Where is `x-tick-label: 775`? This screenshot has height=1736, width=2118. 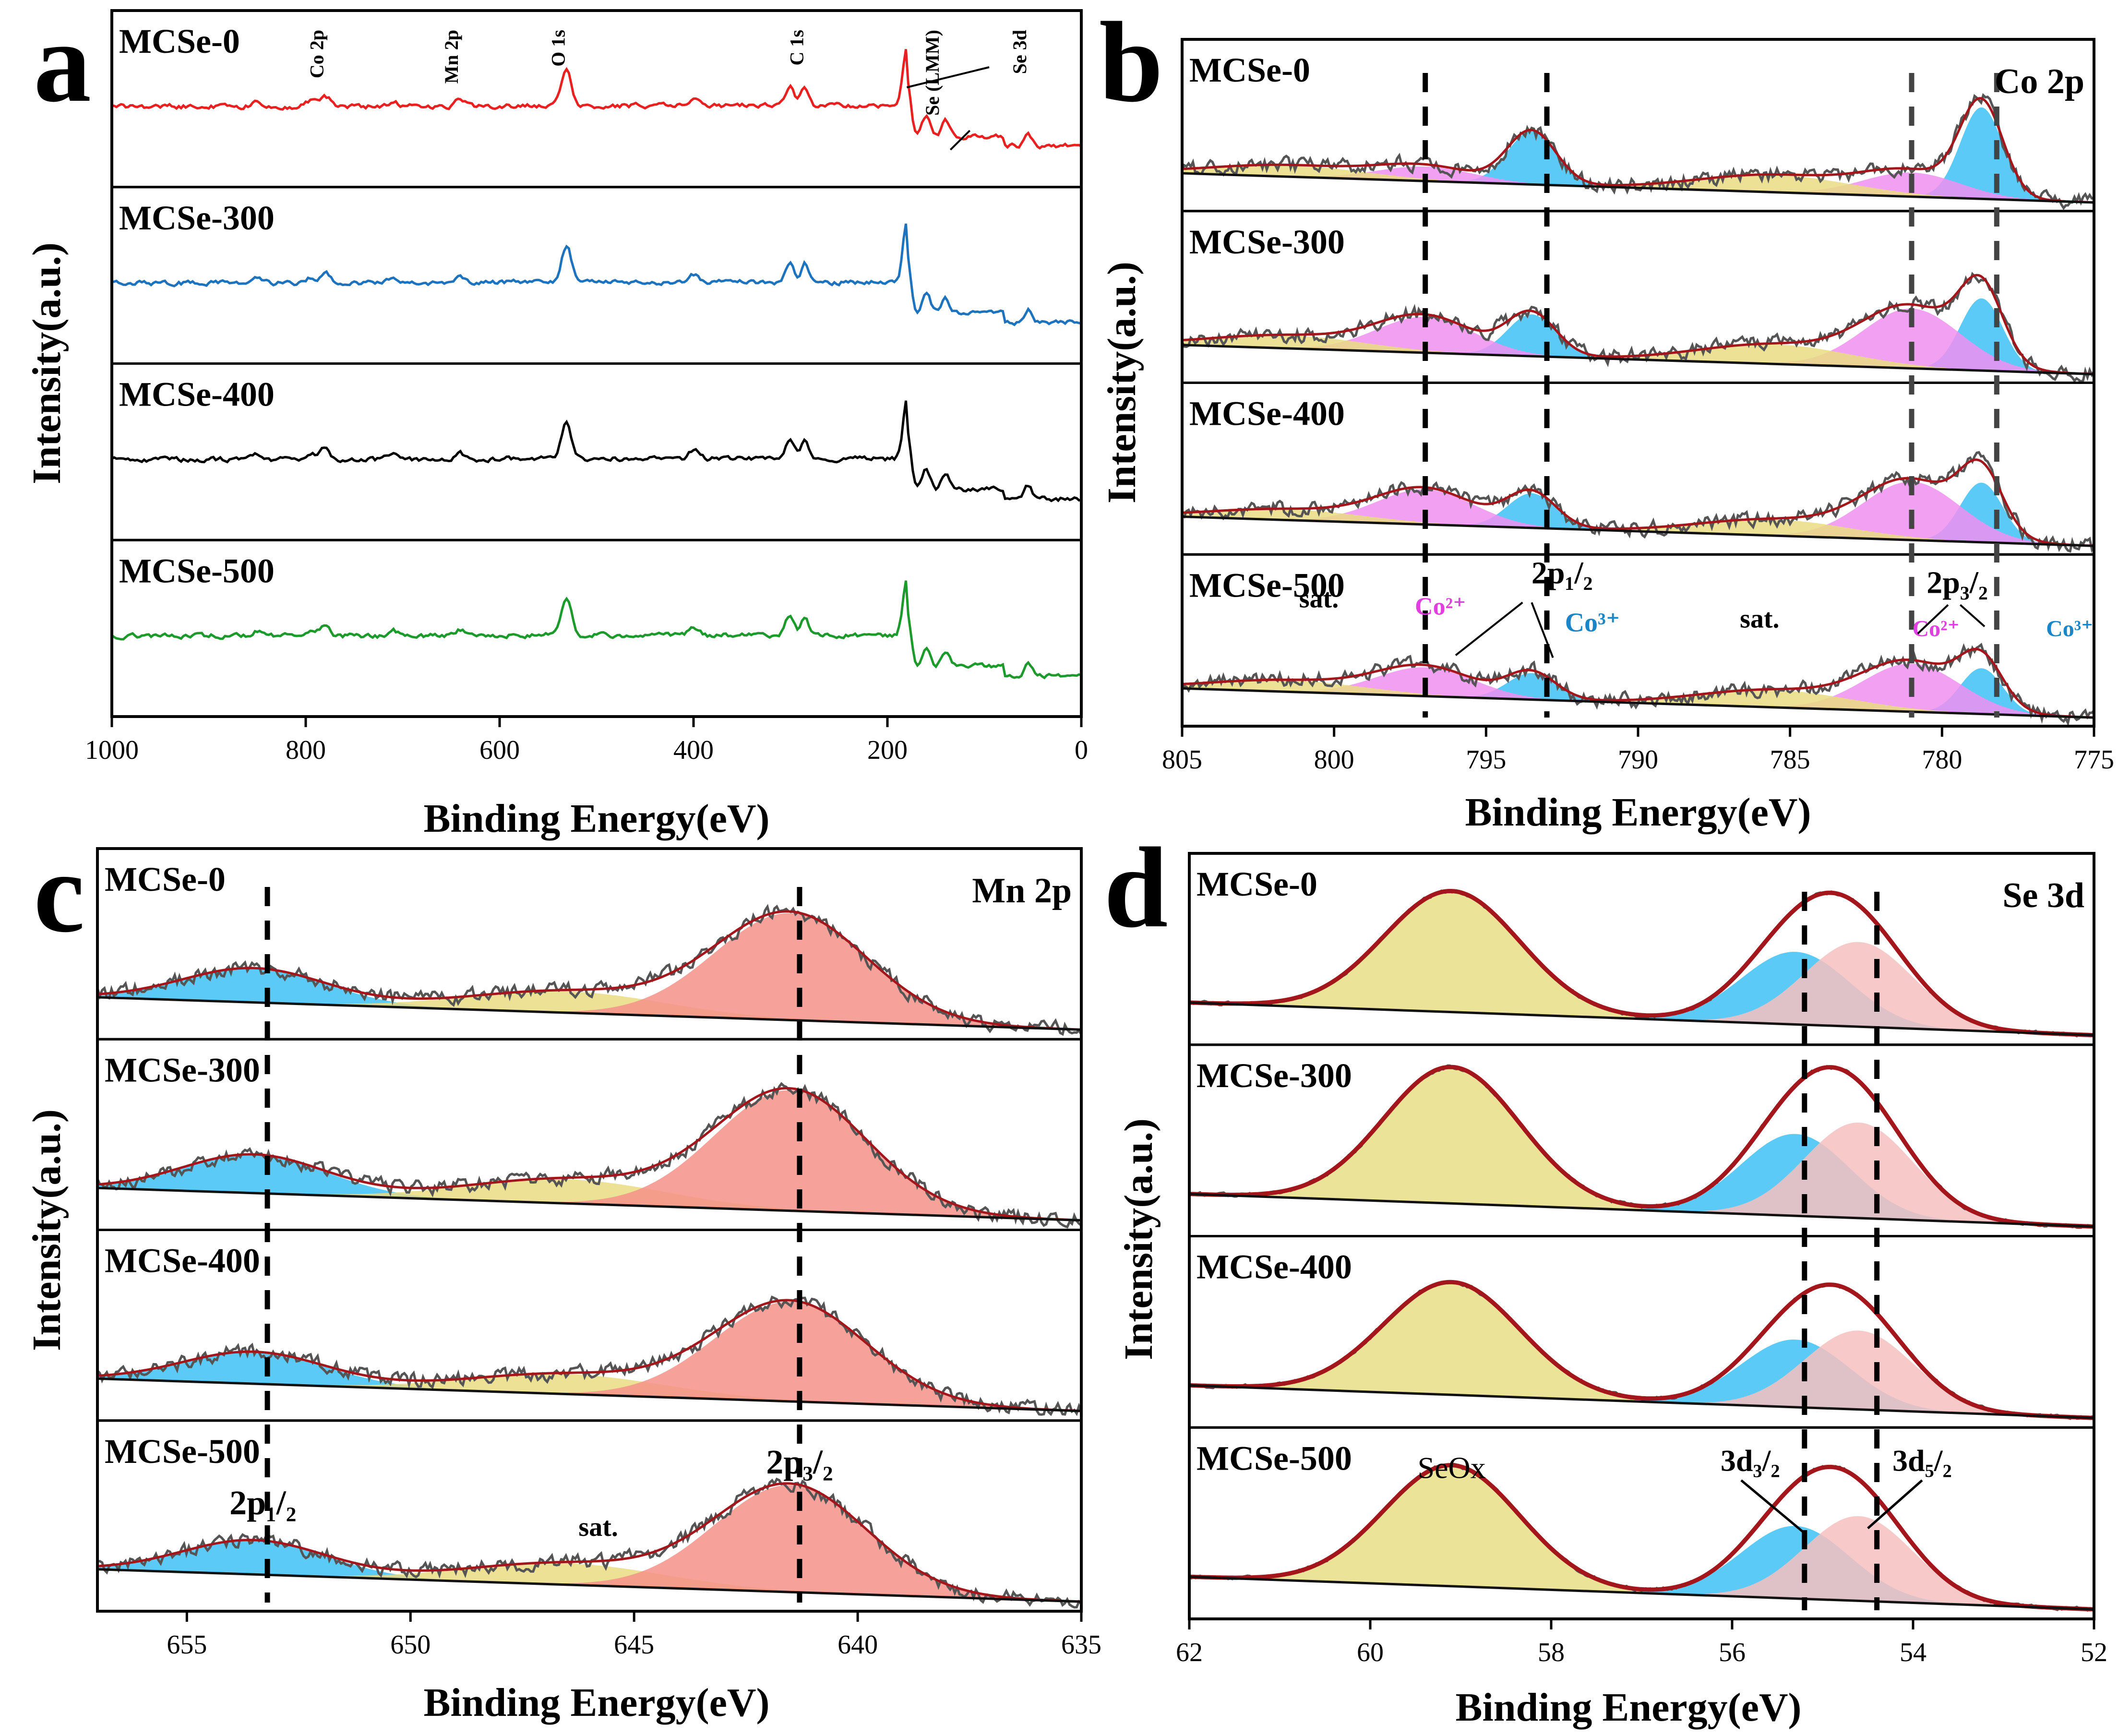 x-tick-label: 775 is located at coordinates (2094, 760).